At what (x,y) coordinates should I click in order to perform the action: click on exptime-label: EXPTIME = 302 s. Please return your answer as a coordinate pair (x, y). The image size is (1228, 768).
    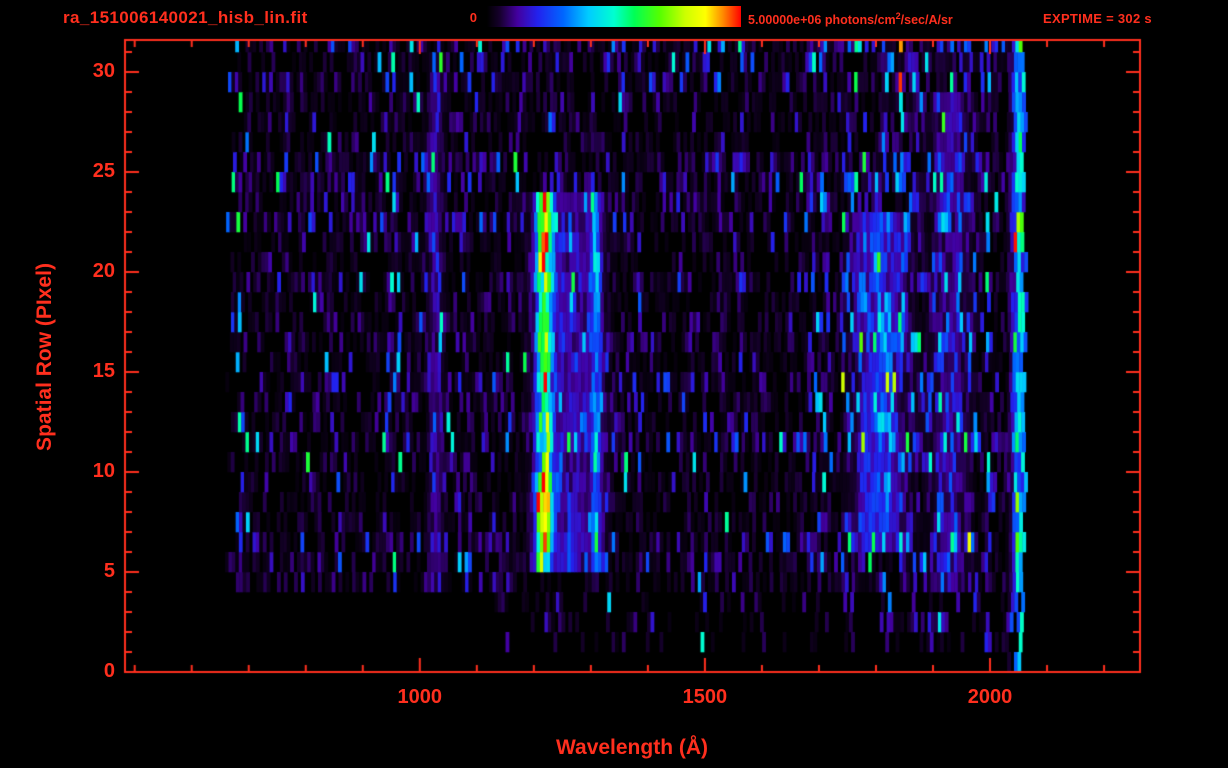
    Looking at the image, I should click on (1097, 18).